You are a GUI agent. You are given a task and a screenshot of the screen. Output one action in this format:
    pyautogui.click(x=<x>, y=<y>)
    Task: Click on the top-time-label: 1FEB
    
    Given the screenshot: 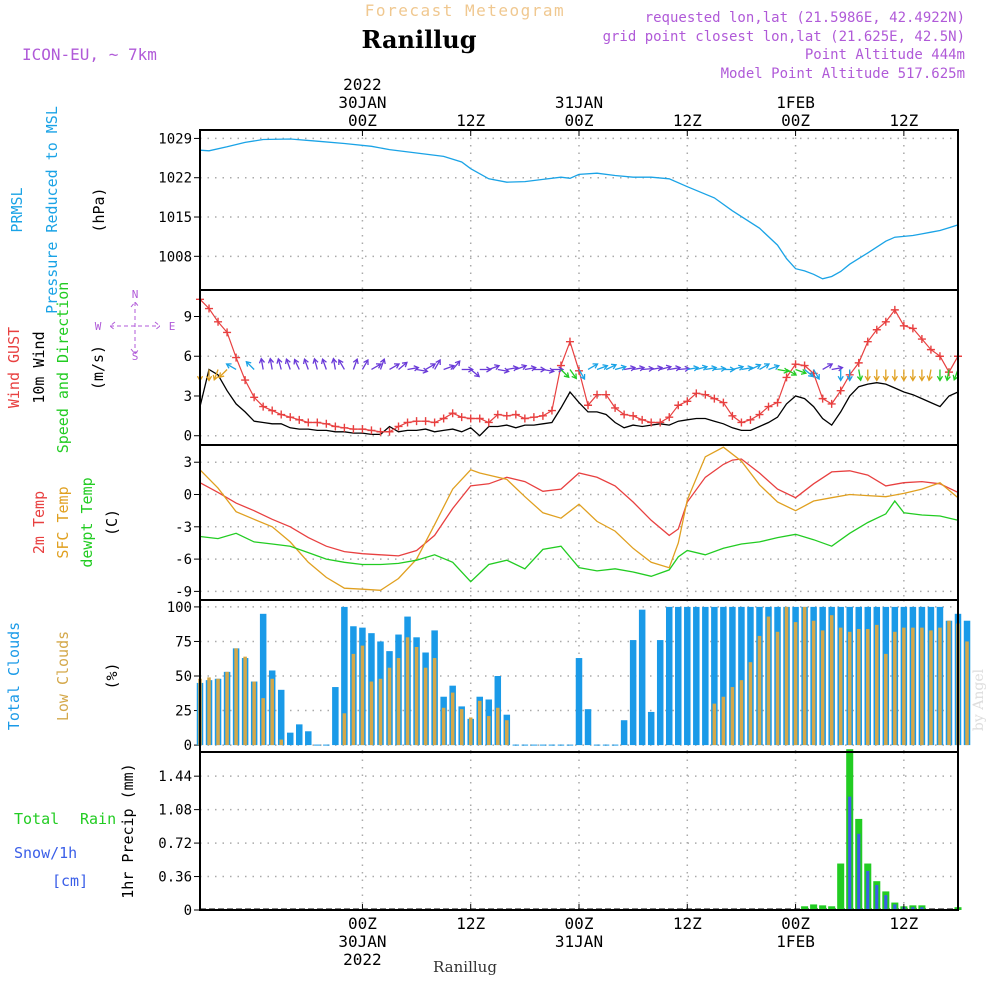 What is the action you would take?
    pyautogui.click(x=795, y=102)
    